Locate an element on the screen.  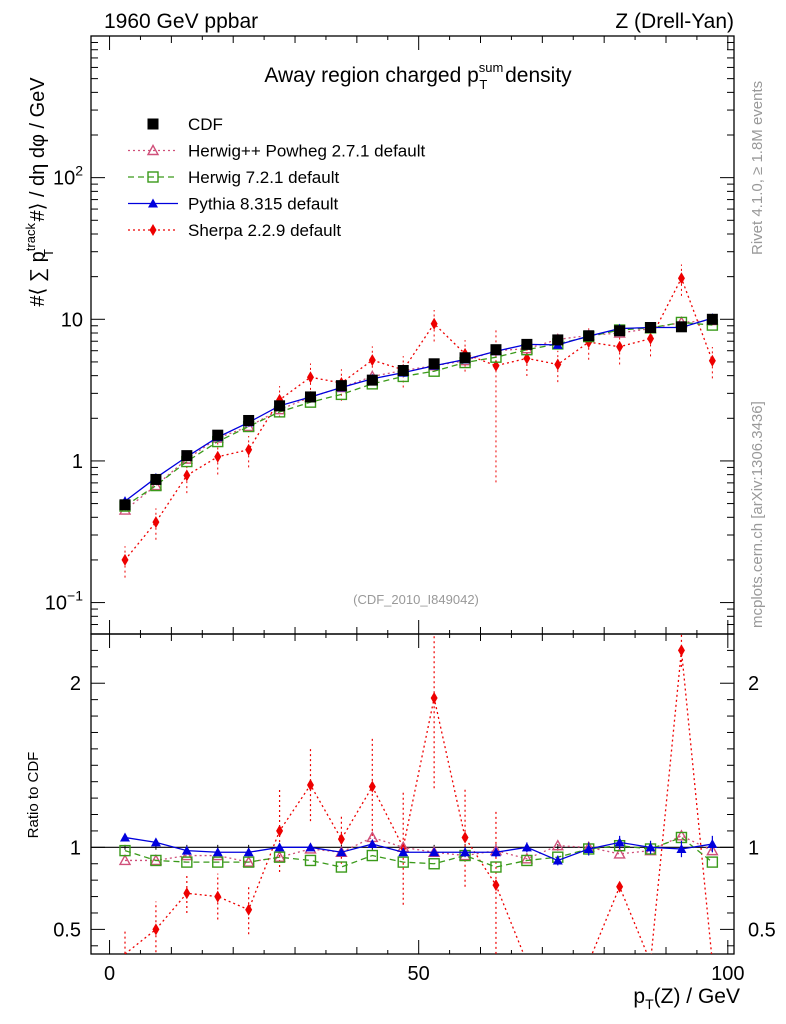
y-tick-label: 10−1 is located at coordinates (64, 601).